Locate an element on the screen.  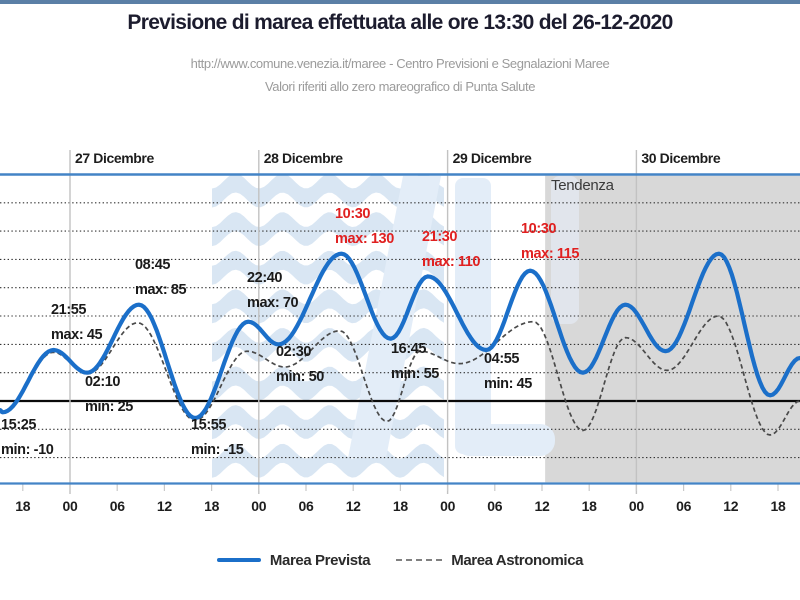
tide-annotation: 15:55 min: -15 is located at coordinates (217, 437).